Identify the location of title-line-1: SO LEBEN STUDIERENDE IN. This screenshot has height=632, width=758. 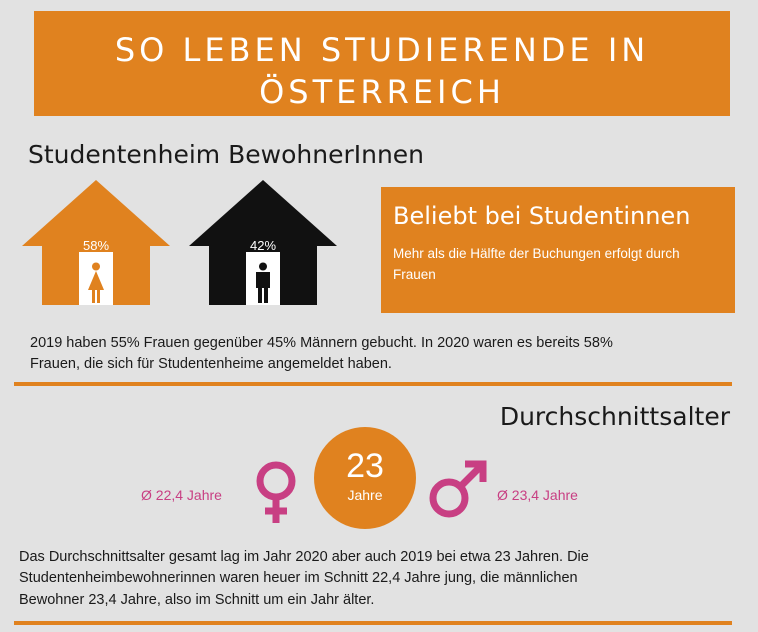
(382, 50).